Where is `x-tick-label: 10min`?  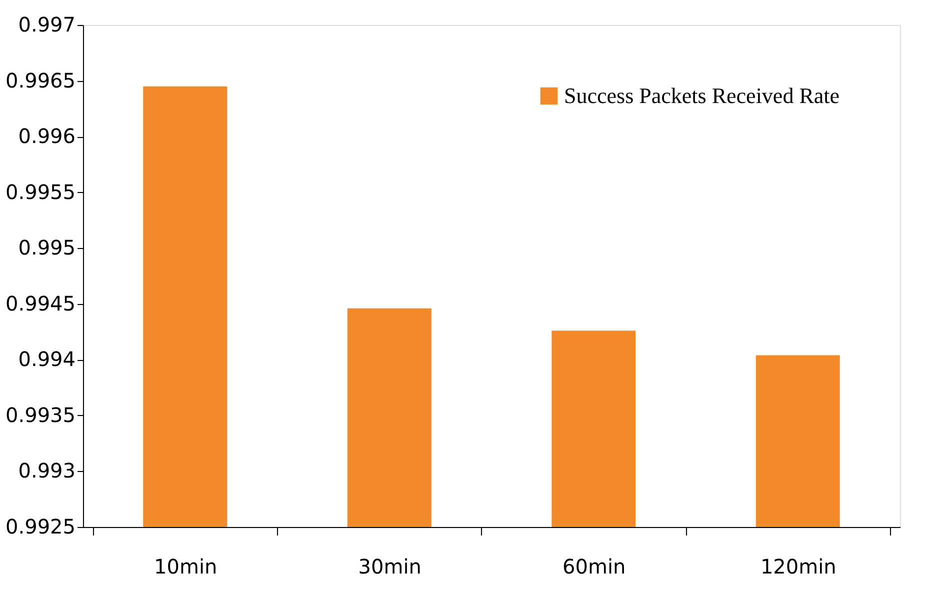
x-tick-label: 10min is located at coordinates (186, 566).